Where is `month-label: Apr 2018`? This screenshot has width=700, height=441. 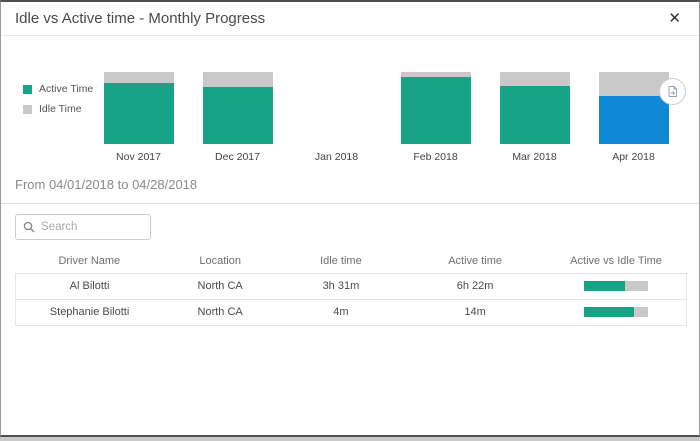
month-label: Apr 2018 is located at coordinates (633, 157).